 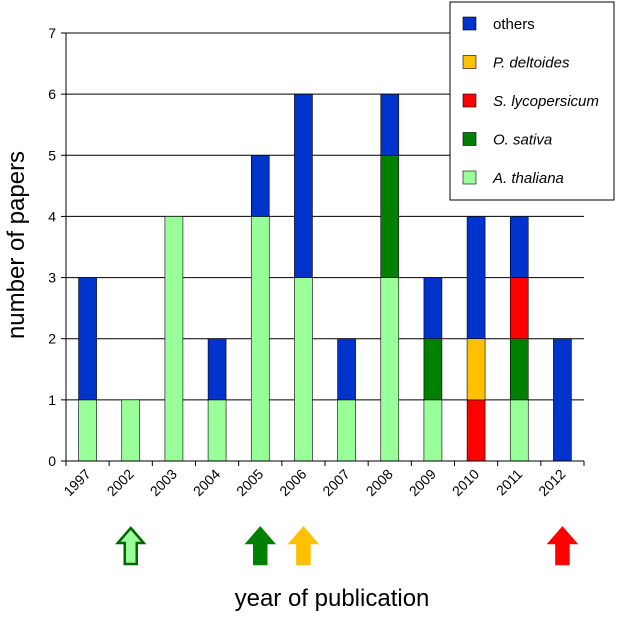 I want to click on legend-label-o-sativa: O. sativa, so click(x=522, y=140).